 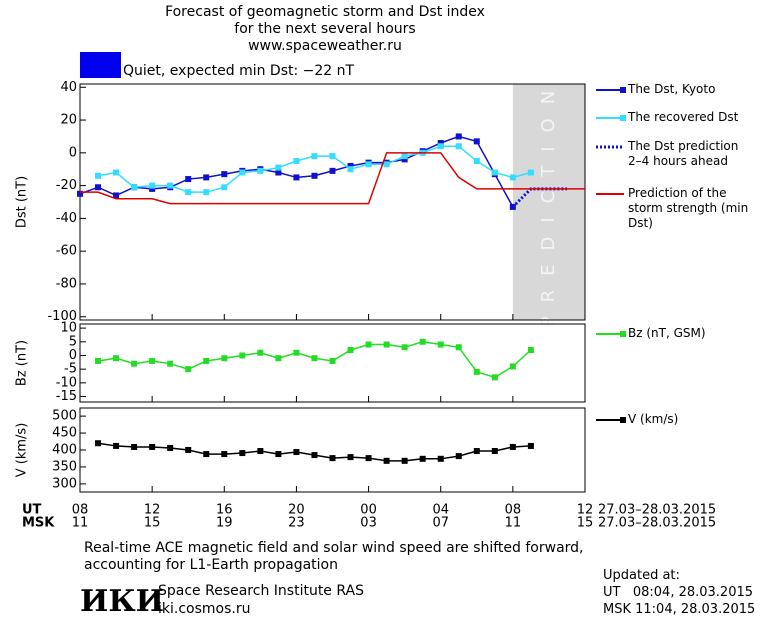 I want to click on updated-label: Updated at:, so click(x=641, y=575).